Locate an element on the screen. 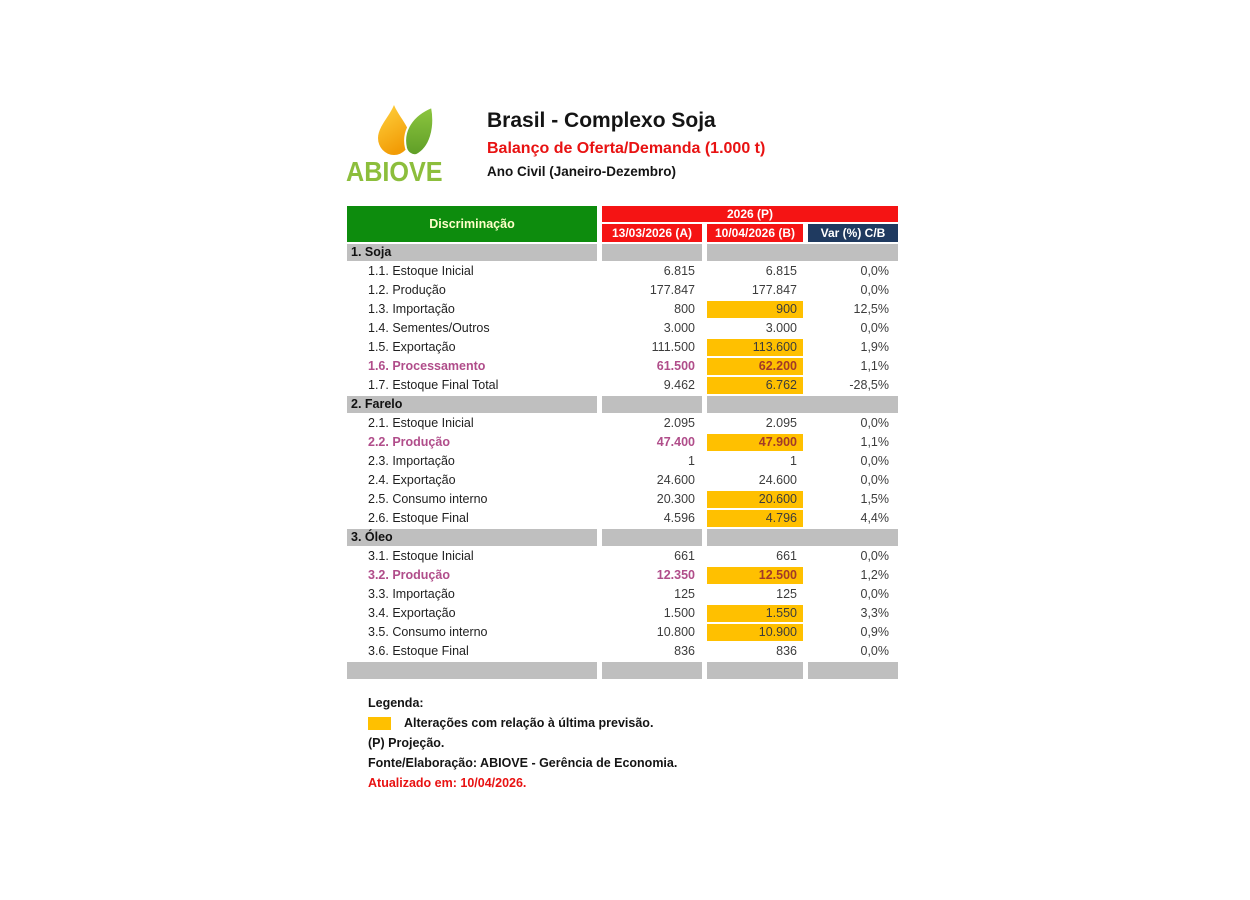  header-col-a: 13/03/2026 (A) is located at coordinates (652, 233).